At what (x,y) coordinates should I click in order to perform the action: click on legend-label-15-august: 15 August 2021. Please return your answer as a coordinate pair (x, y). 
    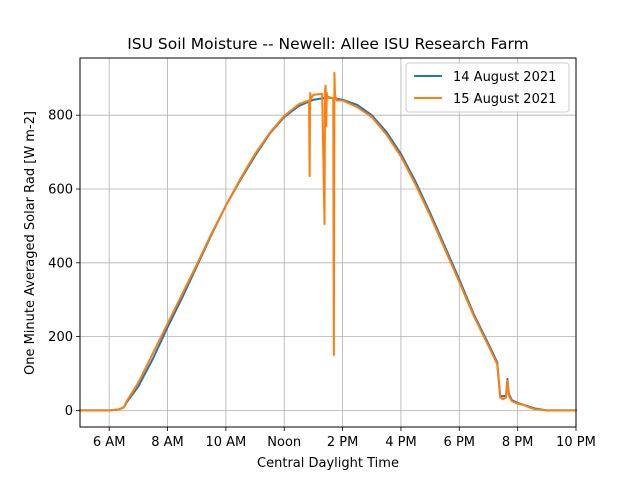
    Looking at the image, I should click on (504, 99).